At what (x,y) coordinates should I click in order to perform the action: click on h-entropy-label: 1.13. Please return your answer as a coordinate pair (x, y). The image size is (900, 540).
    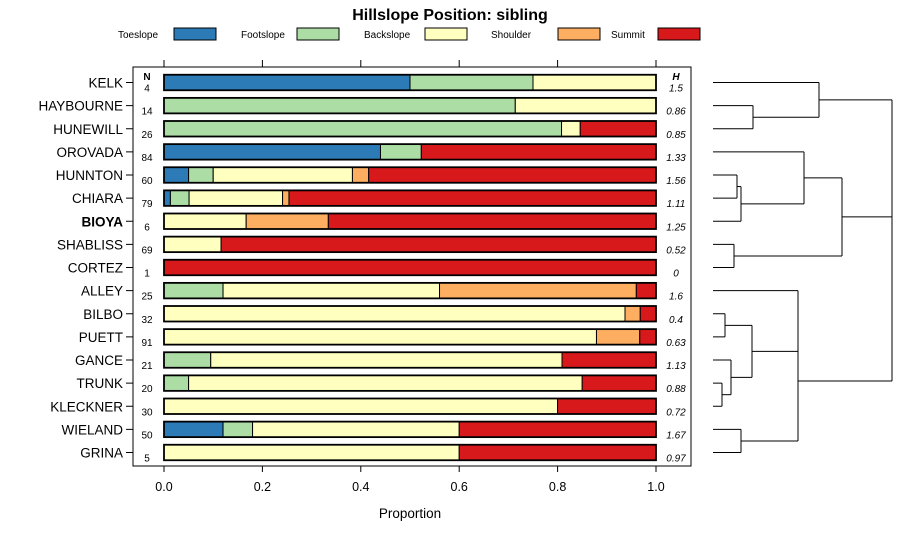
    Looking at the image, I should click on (676, 366).